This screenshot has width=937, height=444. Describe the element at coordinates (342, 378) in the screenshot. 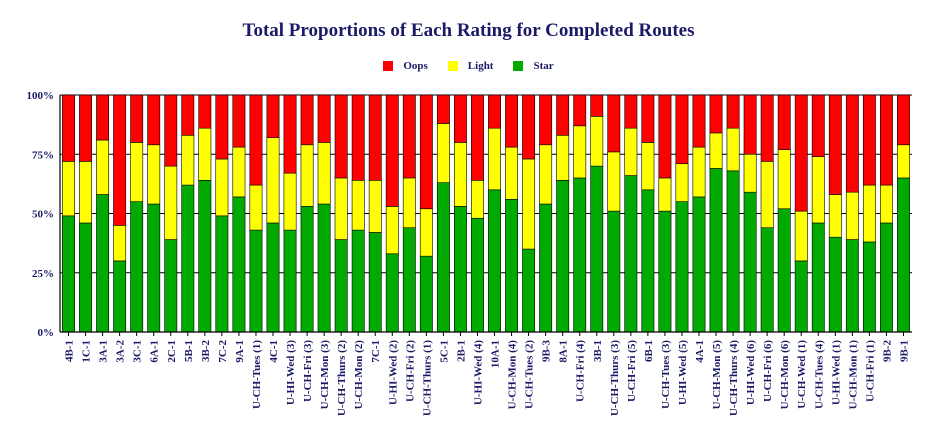

I see `x-tick-label: U-CH-Thurs (2)` at that location.